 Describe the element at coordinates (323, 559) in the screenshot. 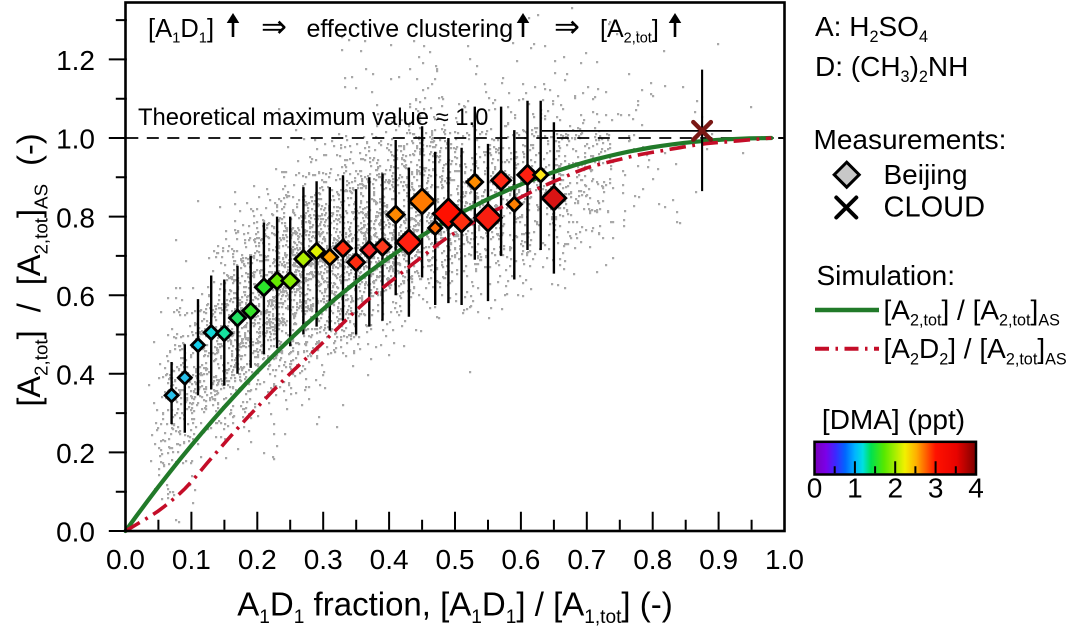

I see `svg-text: 0.3` at that location.